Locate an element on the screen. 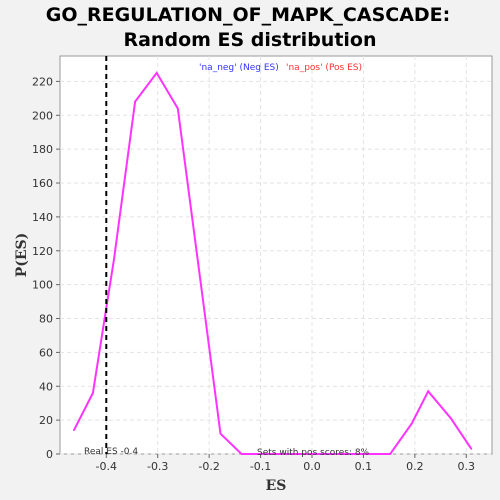 The width and height of the screenshot is (500, 500). y-tick-label: 220 is located at coordinates (42, 81).